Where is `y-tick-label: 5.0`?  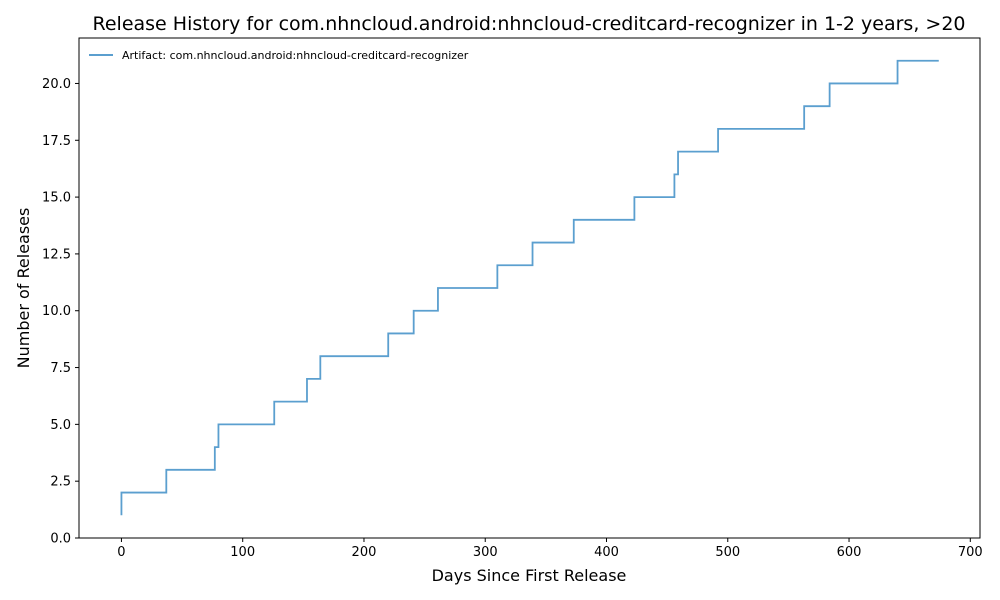
y-tick-label: 5.0 is located at coordinates (60, 425).